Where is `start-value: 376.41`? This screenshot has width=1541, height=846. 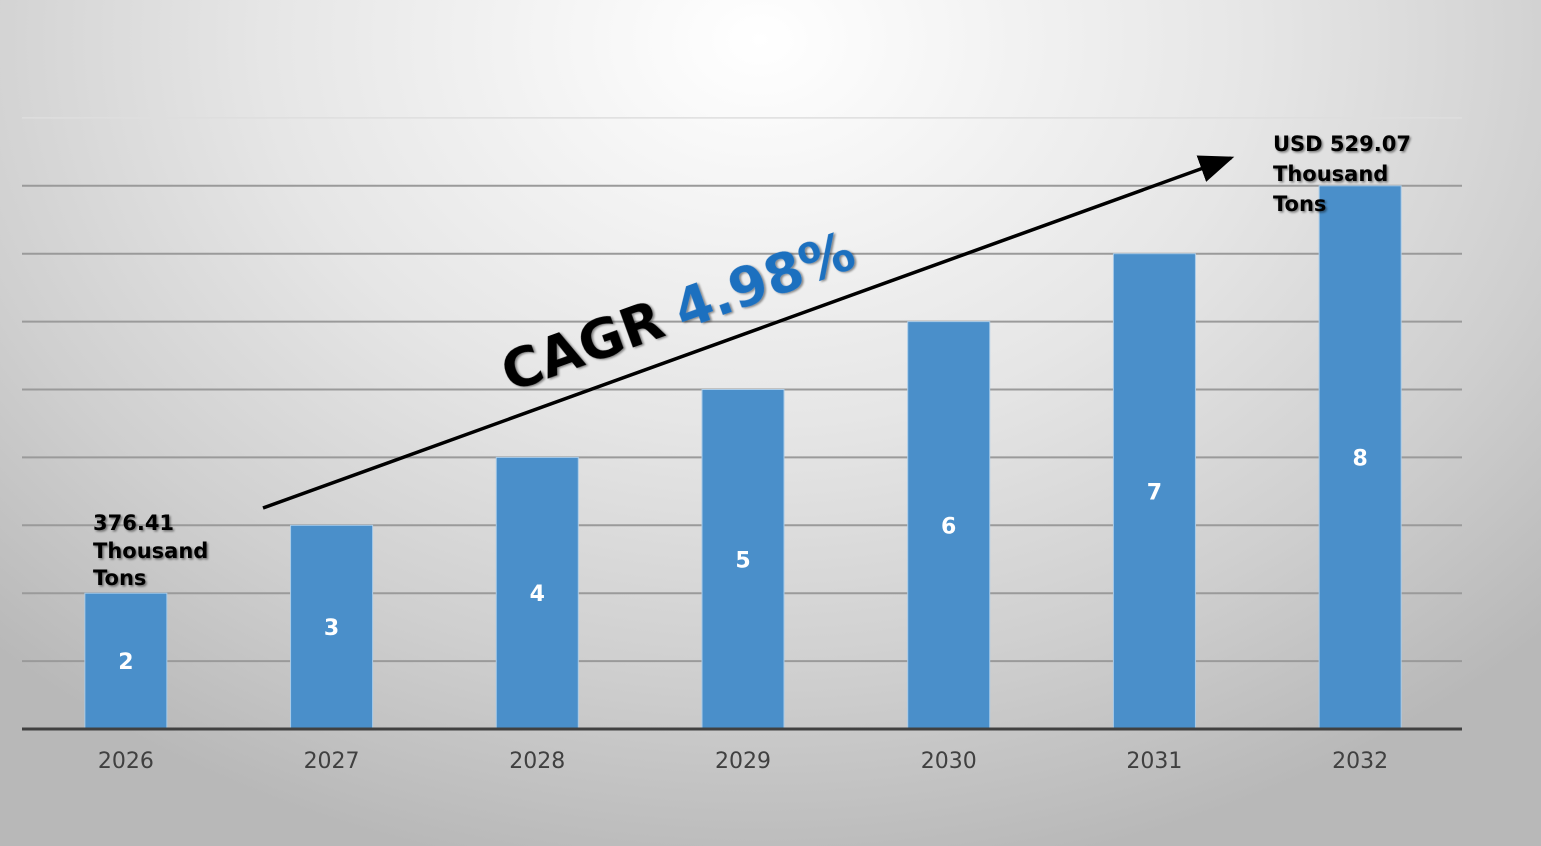
start-value: 376.41 is located at coordinates (133, 523).